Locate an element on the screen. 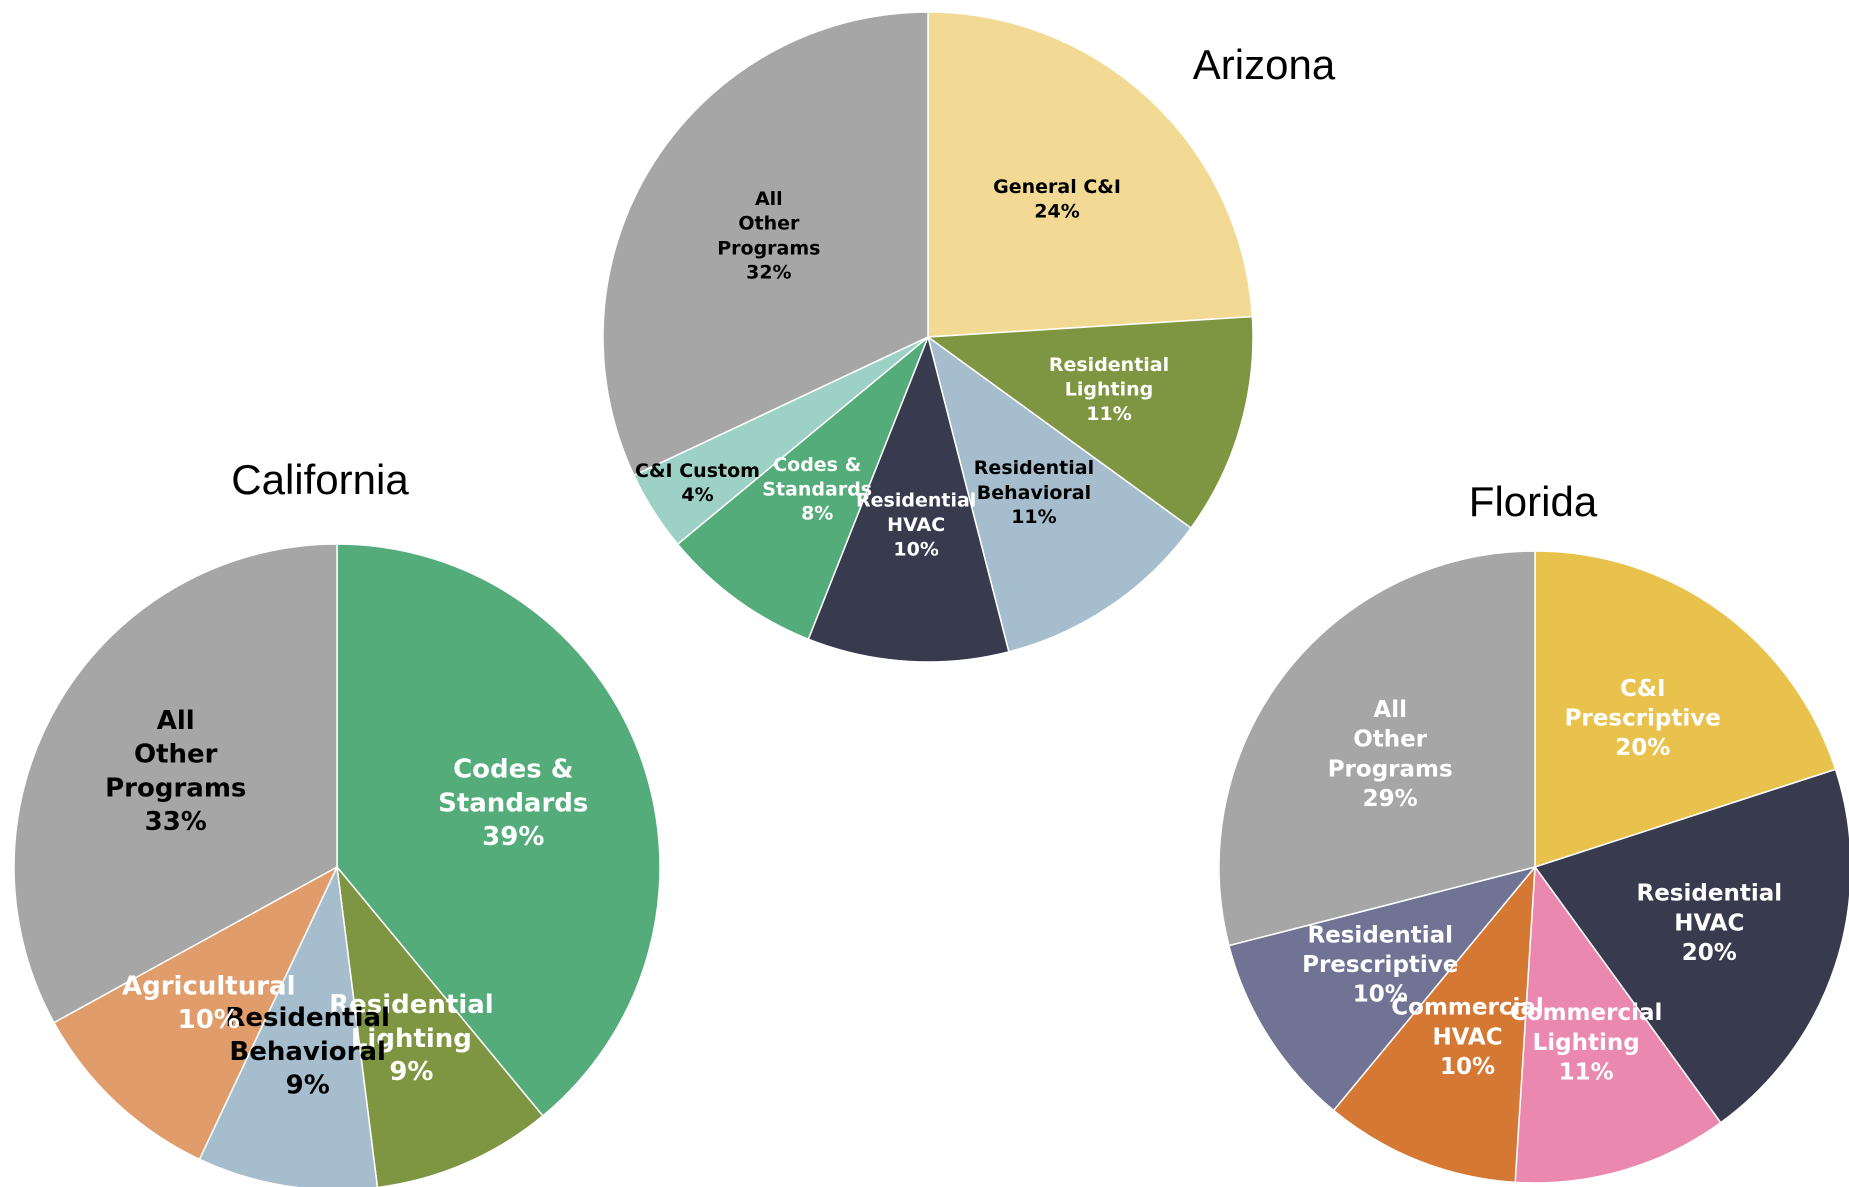  slice-value-label: 39% is located at coordinates (513, 837).